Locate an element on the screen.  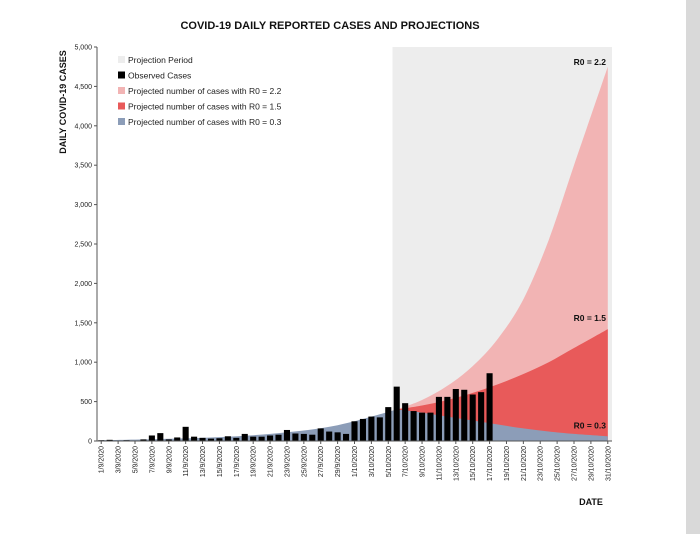
x-tick-label: 31/10/2020 is located at coordinates (608, 463).